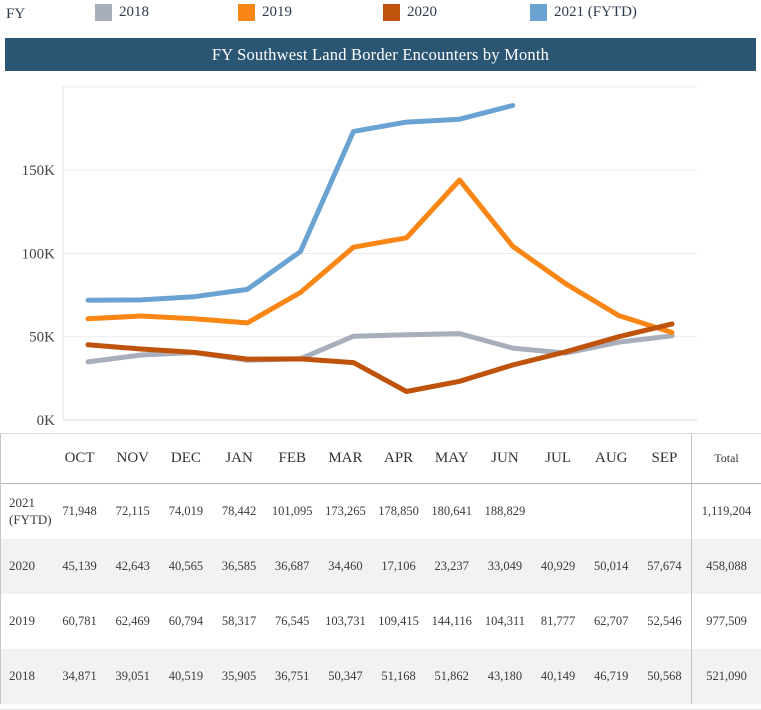 The height and width of the screenshot is (710, 761). I want to click on data-cell: 74,019, so click(186, 511).